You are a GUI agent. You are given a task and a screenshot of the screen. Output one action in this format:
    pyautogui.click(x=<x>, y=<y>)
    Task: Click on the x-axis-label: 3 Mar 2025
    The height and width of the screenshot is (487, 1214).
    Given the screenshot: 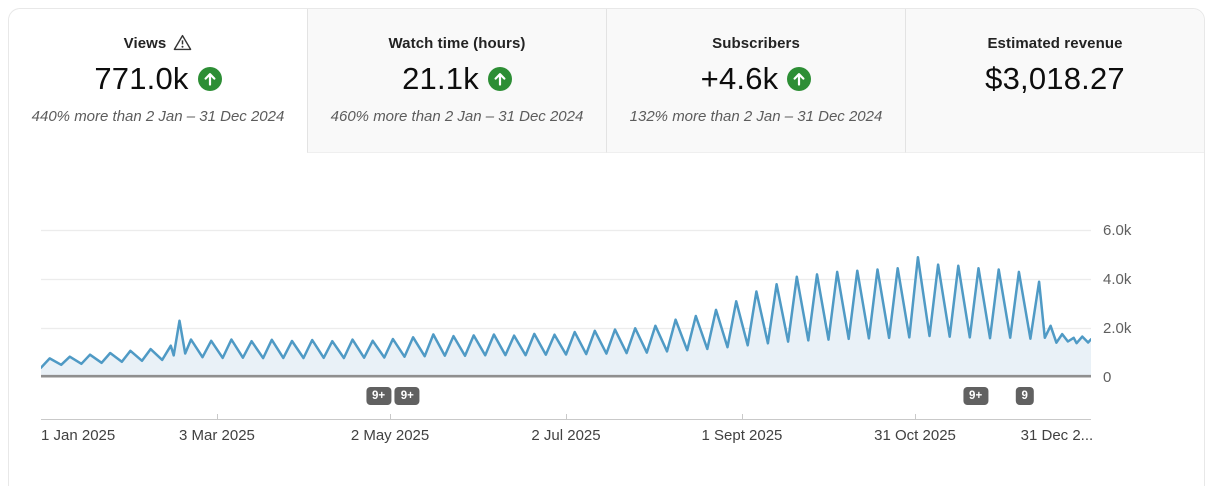 What is the action you would take?
    pyautogui.click(x=217, y=435)
    